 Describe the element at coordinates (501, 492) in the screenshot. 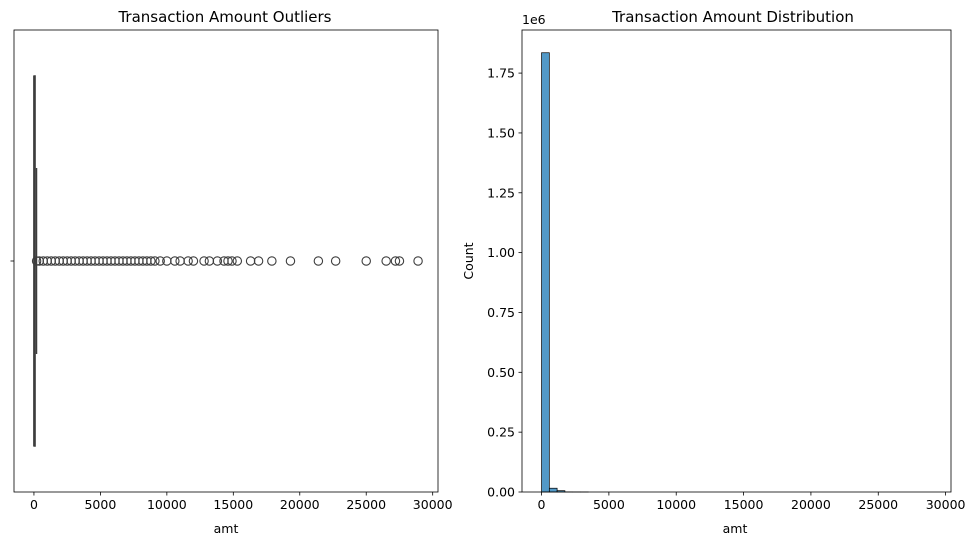

I see `histogram-ytick-label: 0.00` at that location.